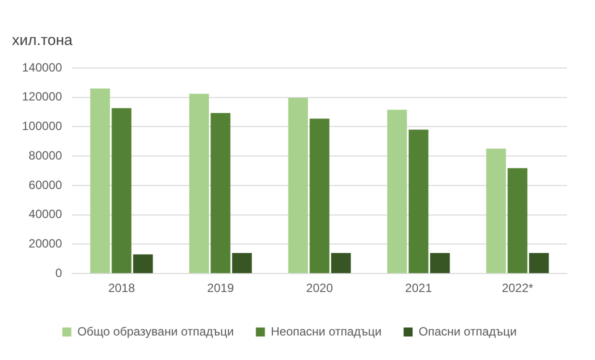 This screenshot has height=360, width=595. Describe the element at coordinates (45, 155) in the screenshot. I see `y-tick-label: 80000` at that location.